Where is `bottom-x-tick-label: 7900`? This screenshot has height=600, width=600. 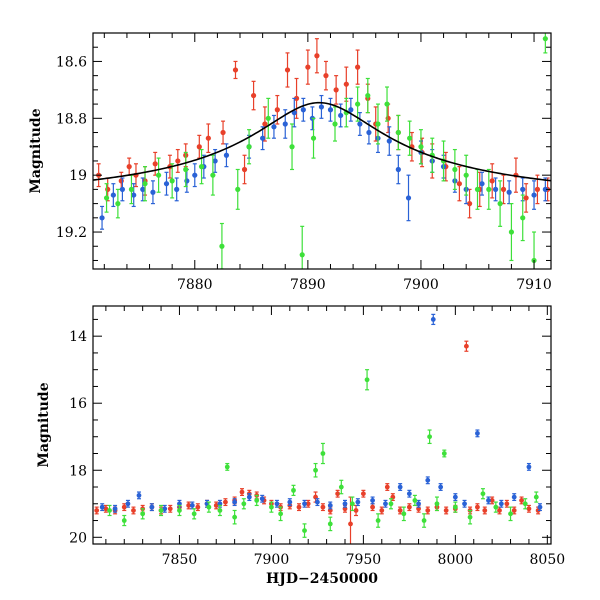
bottom-x-tick-label: 7900 is located at coordinates (272, 560).